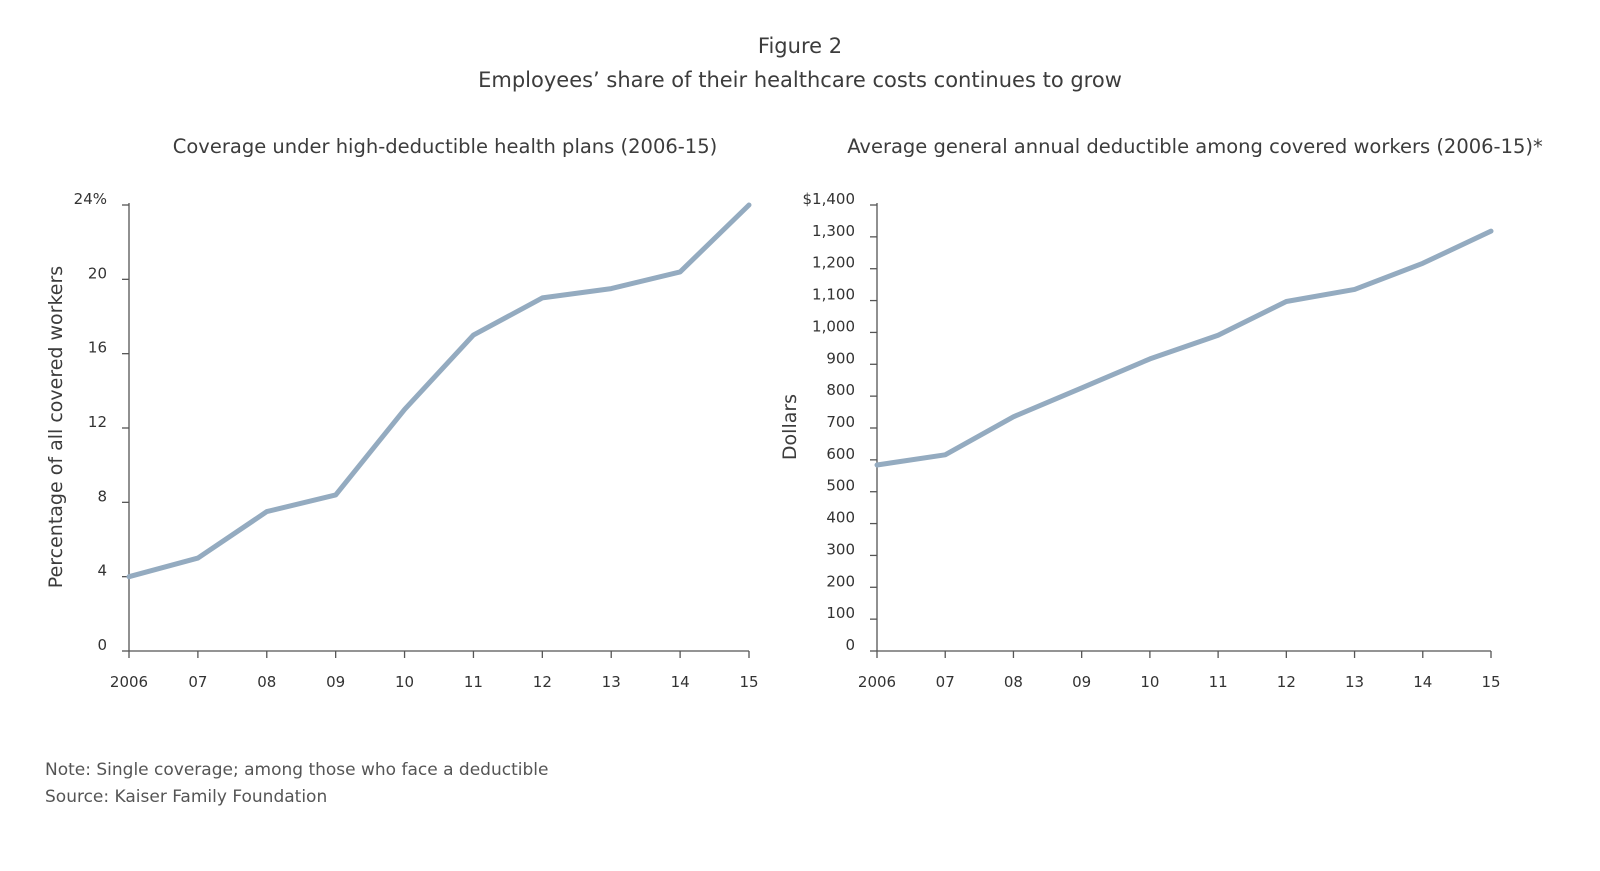 Image resolution: width=1600 pixels, height=871 pixels. Describe the element at coordinates (833, 231) in the screenshot. I see `y-tick-label: 1,300` at that location.